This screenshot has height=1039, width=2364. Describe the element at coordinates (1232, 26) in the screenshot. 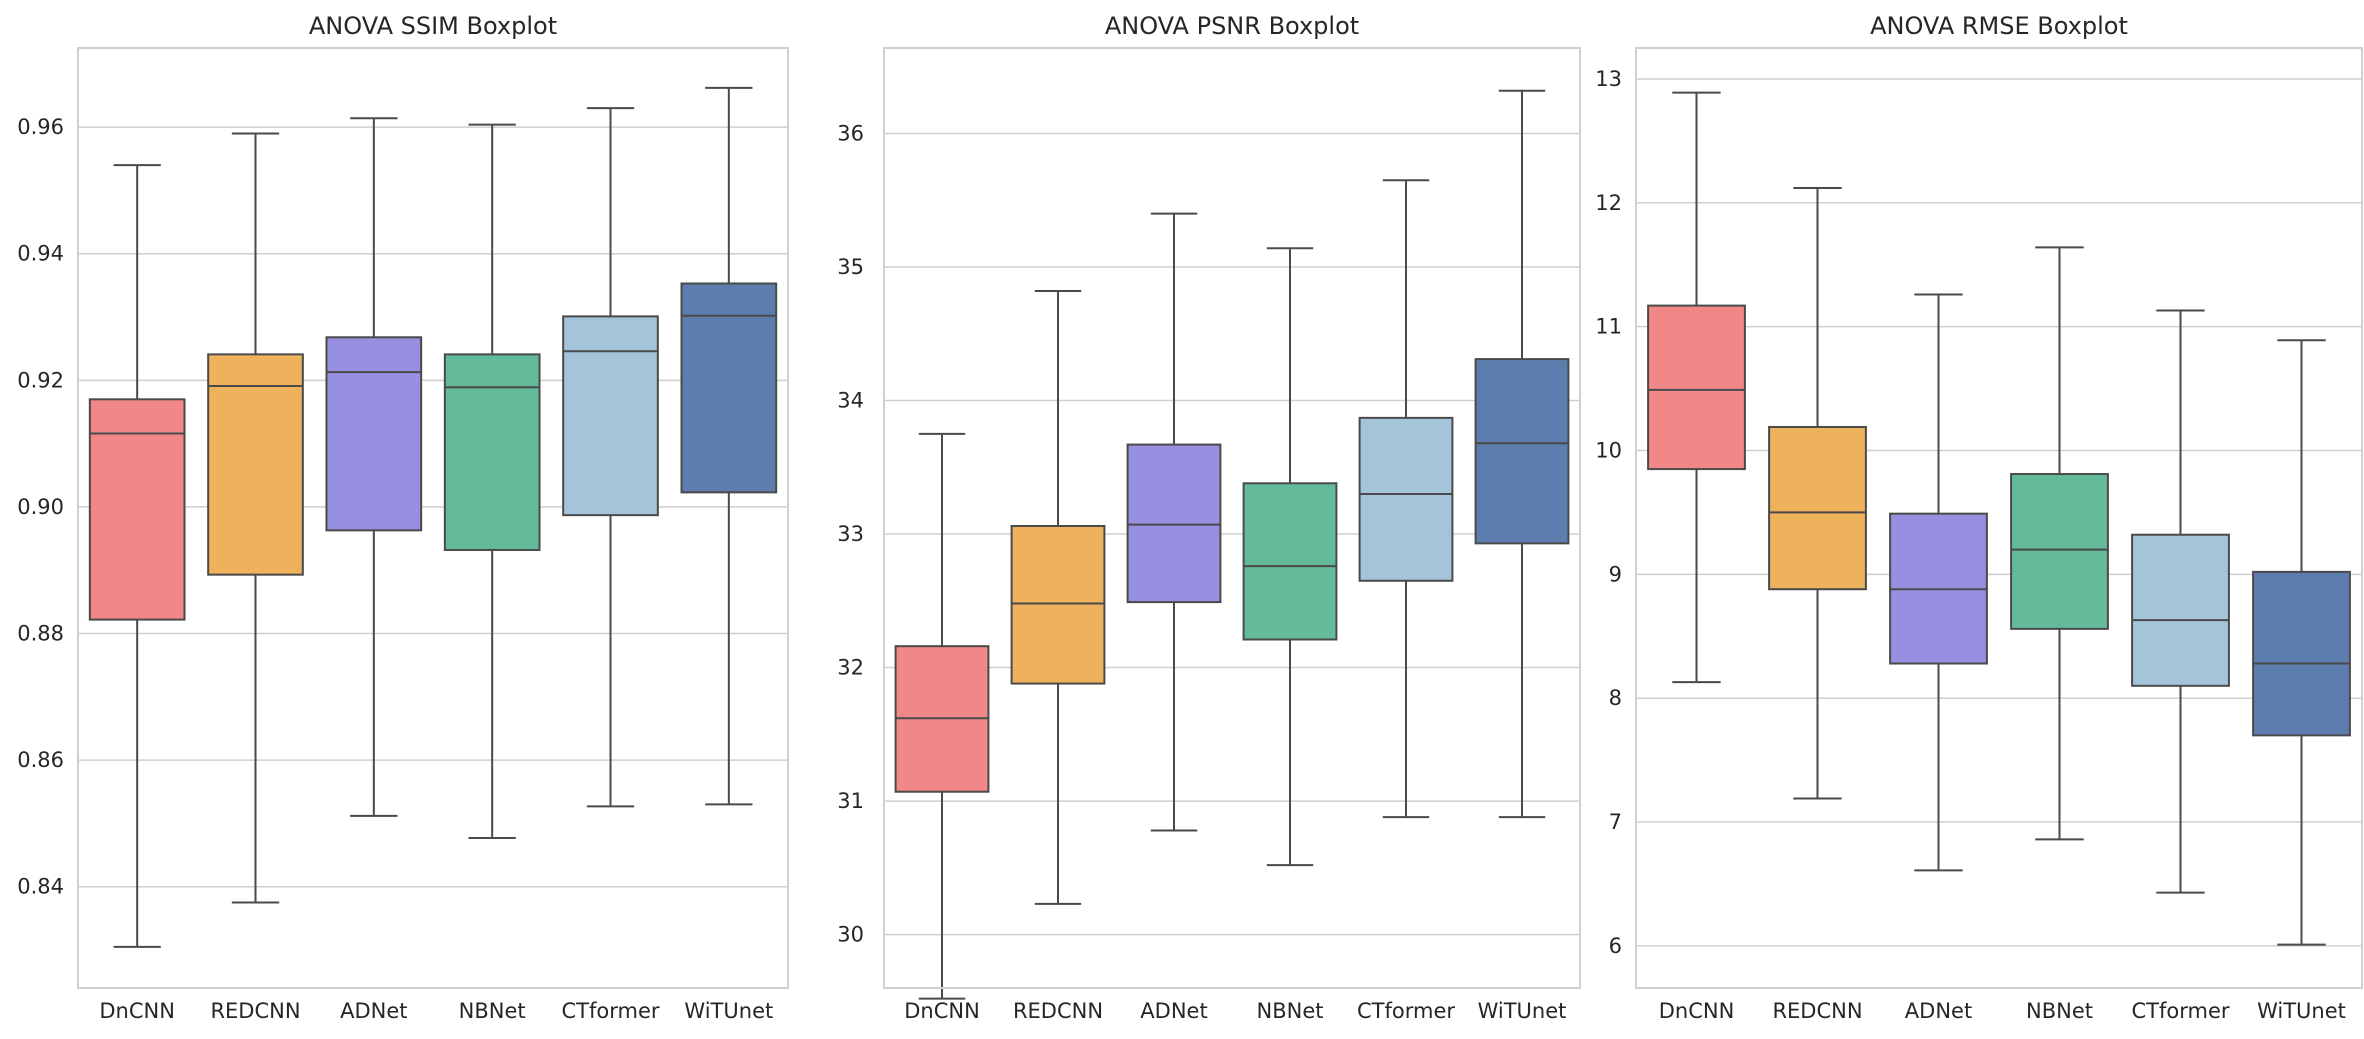

I see `psnr-chart-title: ANOVA PSNR Boxplot` at that location.